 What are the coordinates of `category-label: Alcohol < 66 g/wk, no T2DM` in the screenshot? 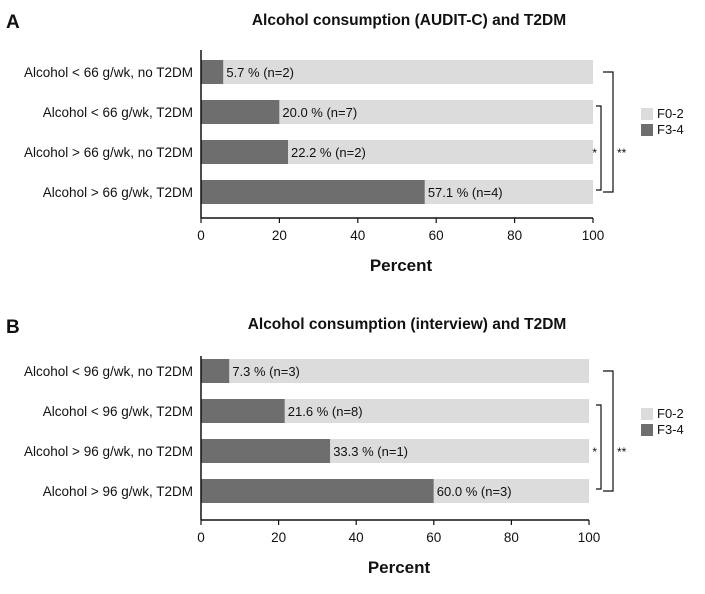 It's located at (108, 72).